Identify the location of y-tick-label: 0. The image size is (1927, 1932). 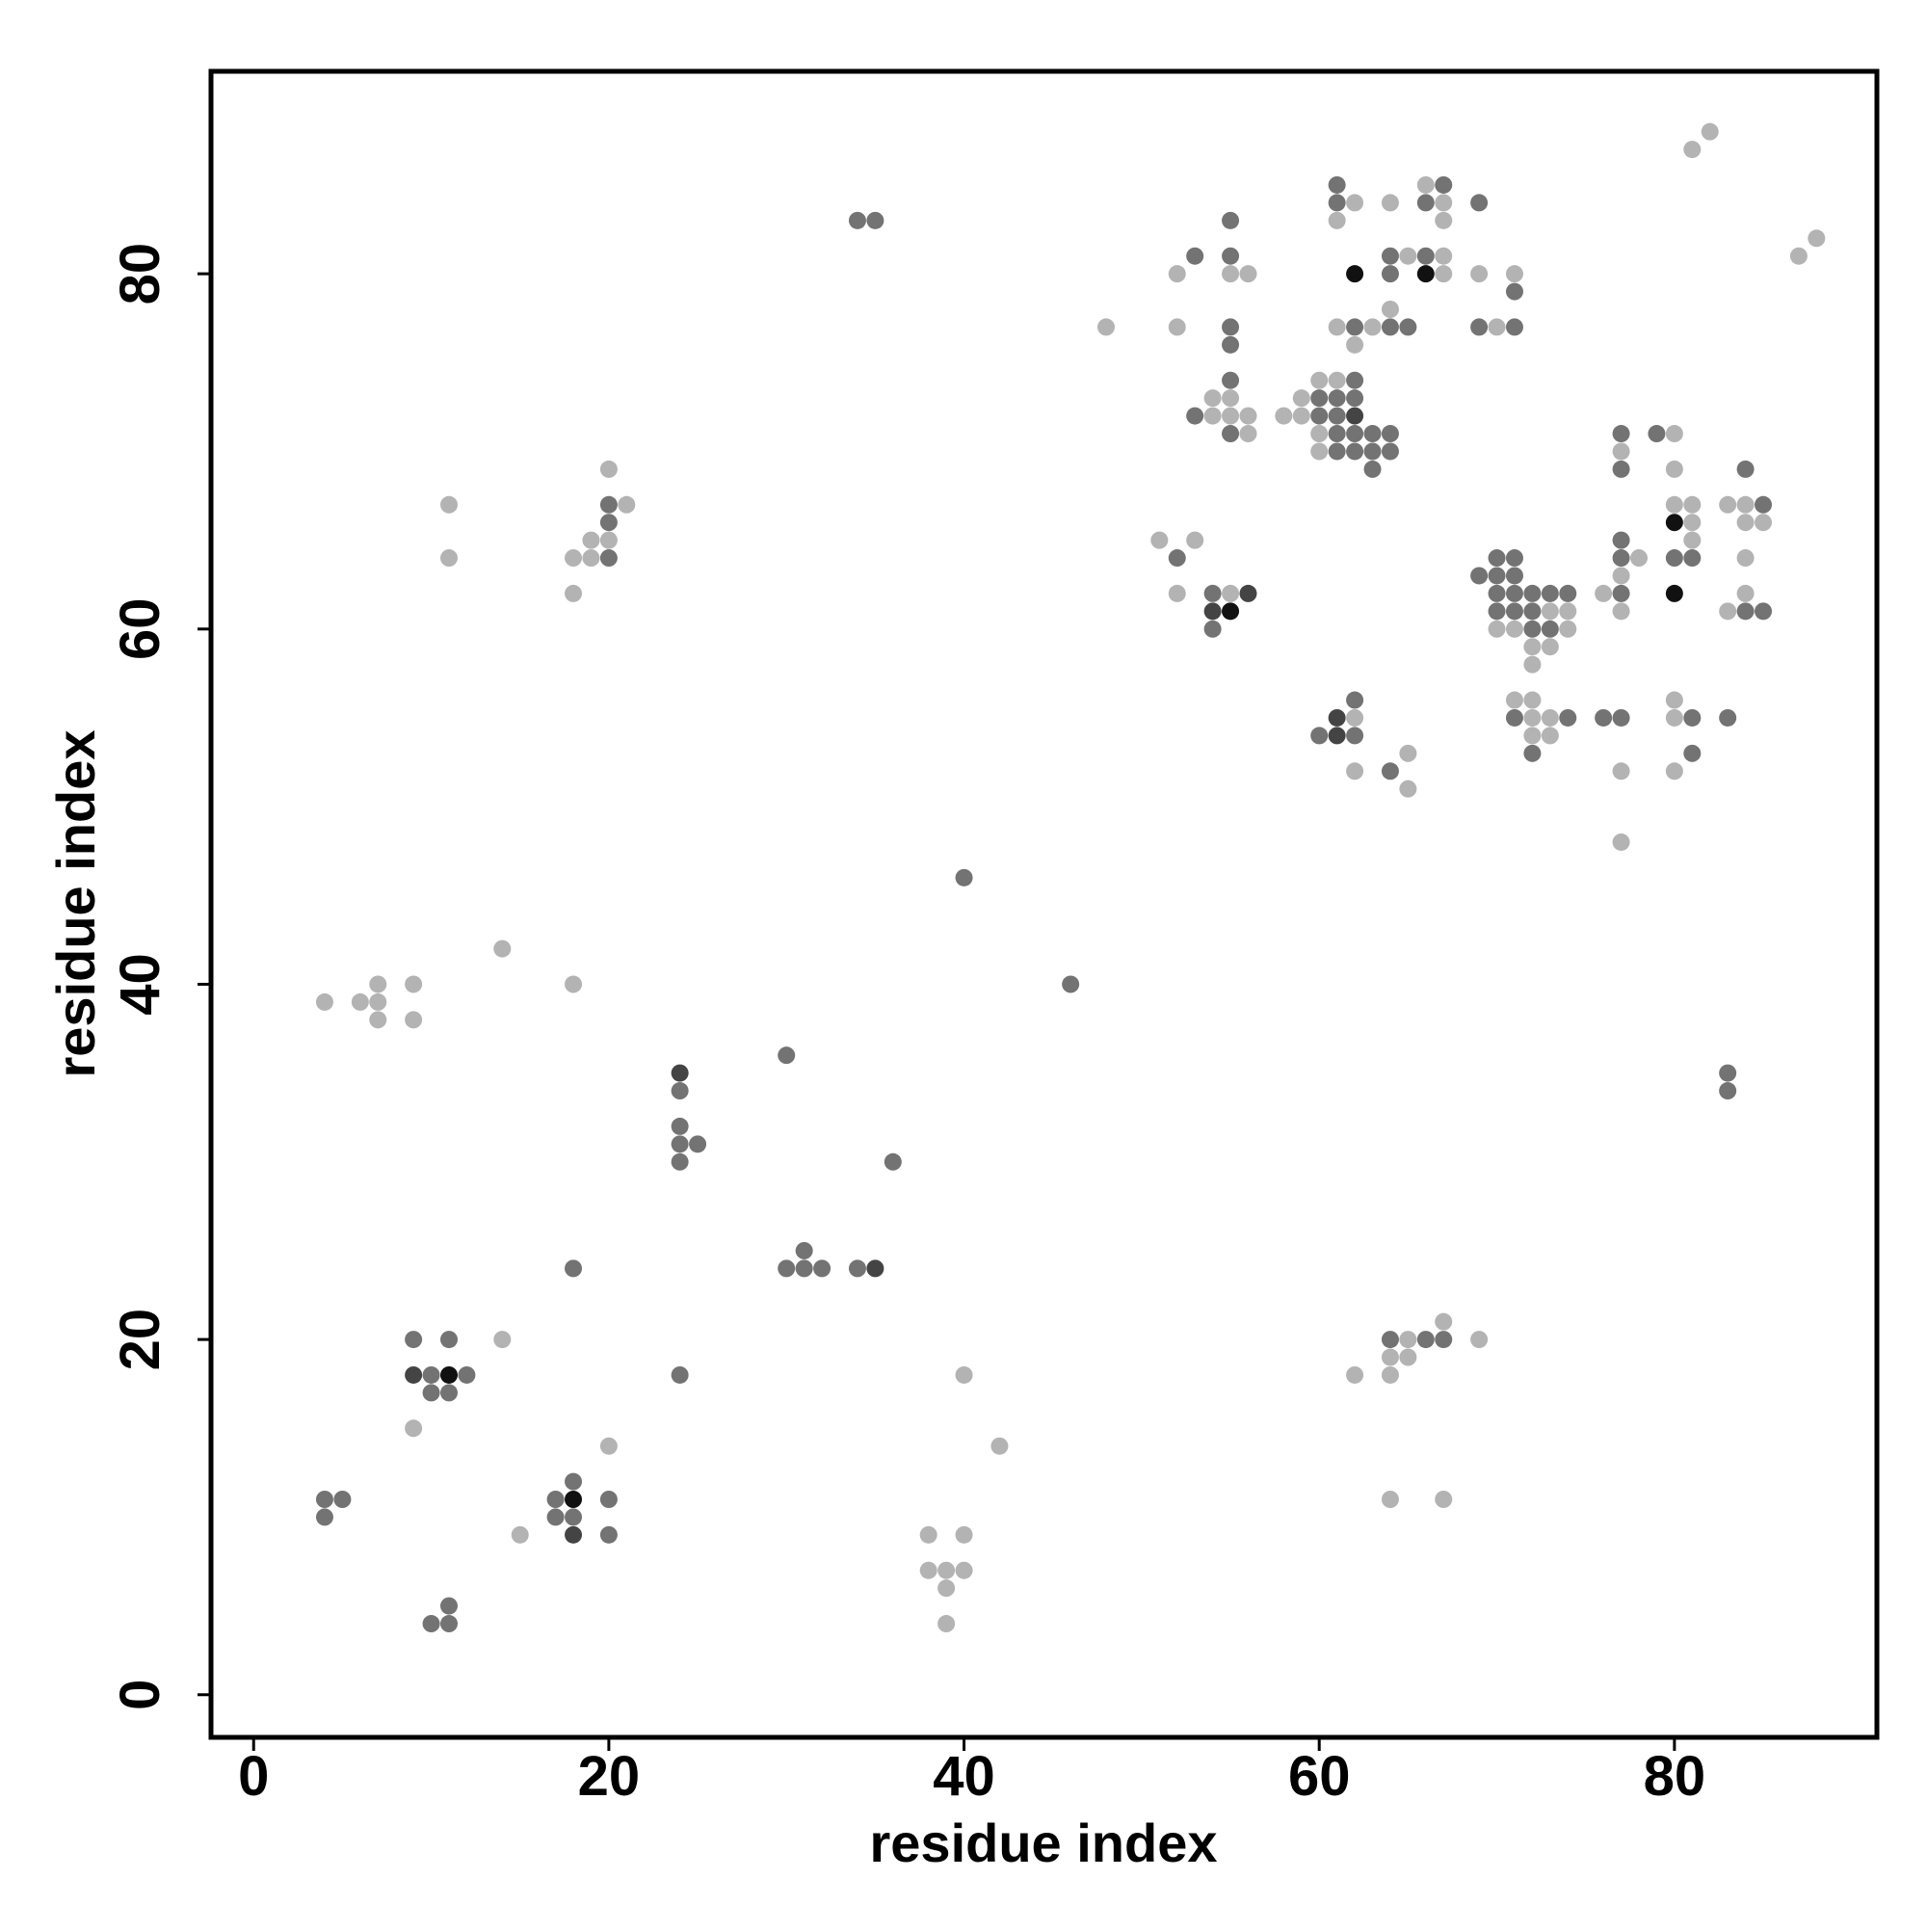
(140, 1695).